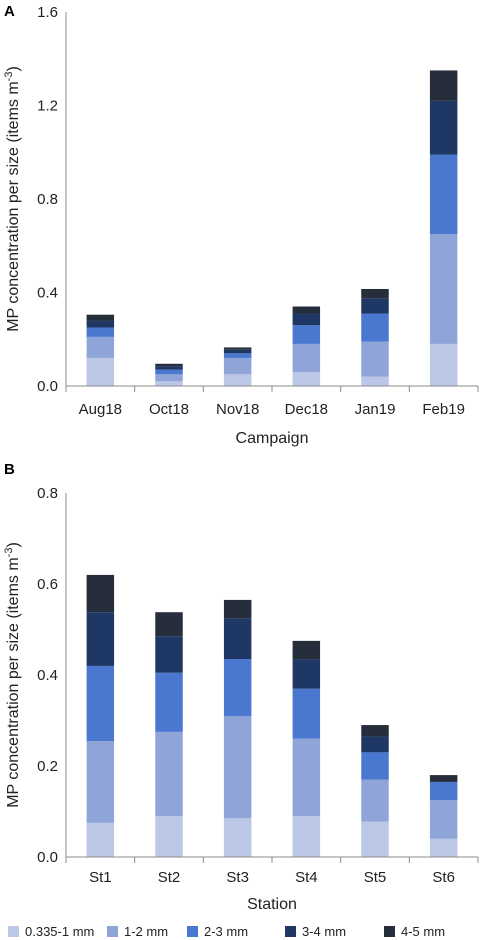 This screenshot has width=482, height=940. Describe the element at coordinates (47, 584) in the screenshot. I see `panel-b-y-tick-label: 0.6` at that location.